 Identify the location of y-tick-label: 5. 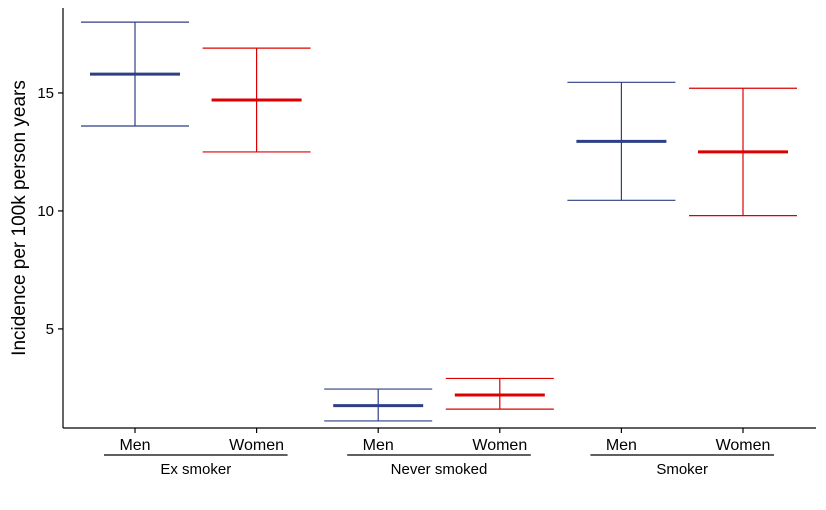
(50, 329).